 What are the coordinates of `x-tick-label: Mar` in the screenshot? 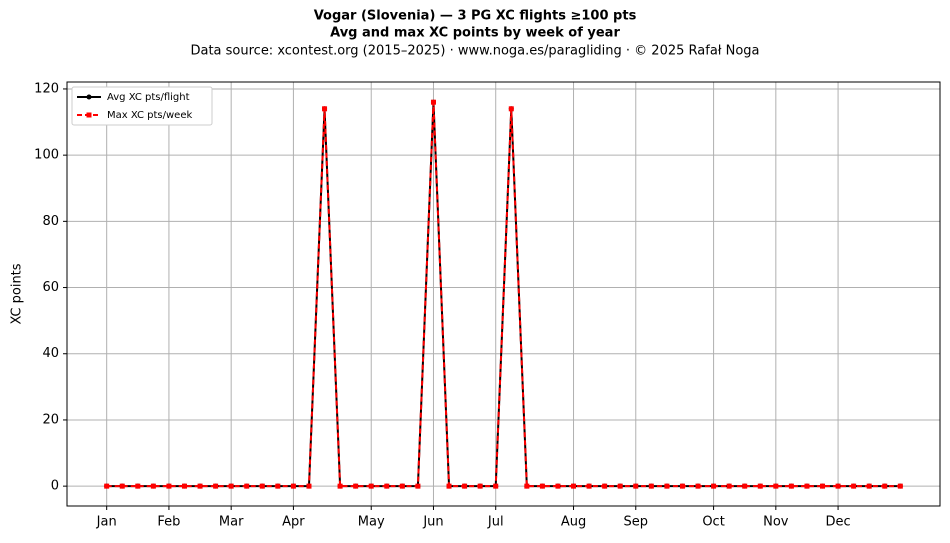 It's located at (231, 522).